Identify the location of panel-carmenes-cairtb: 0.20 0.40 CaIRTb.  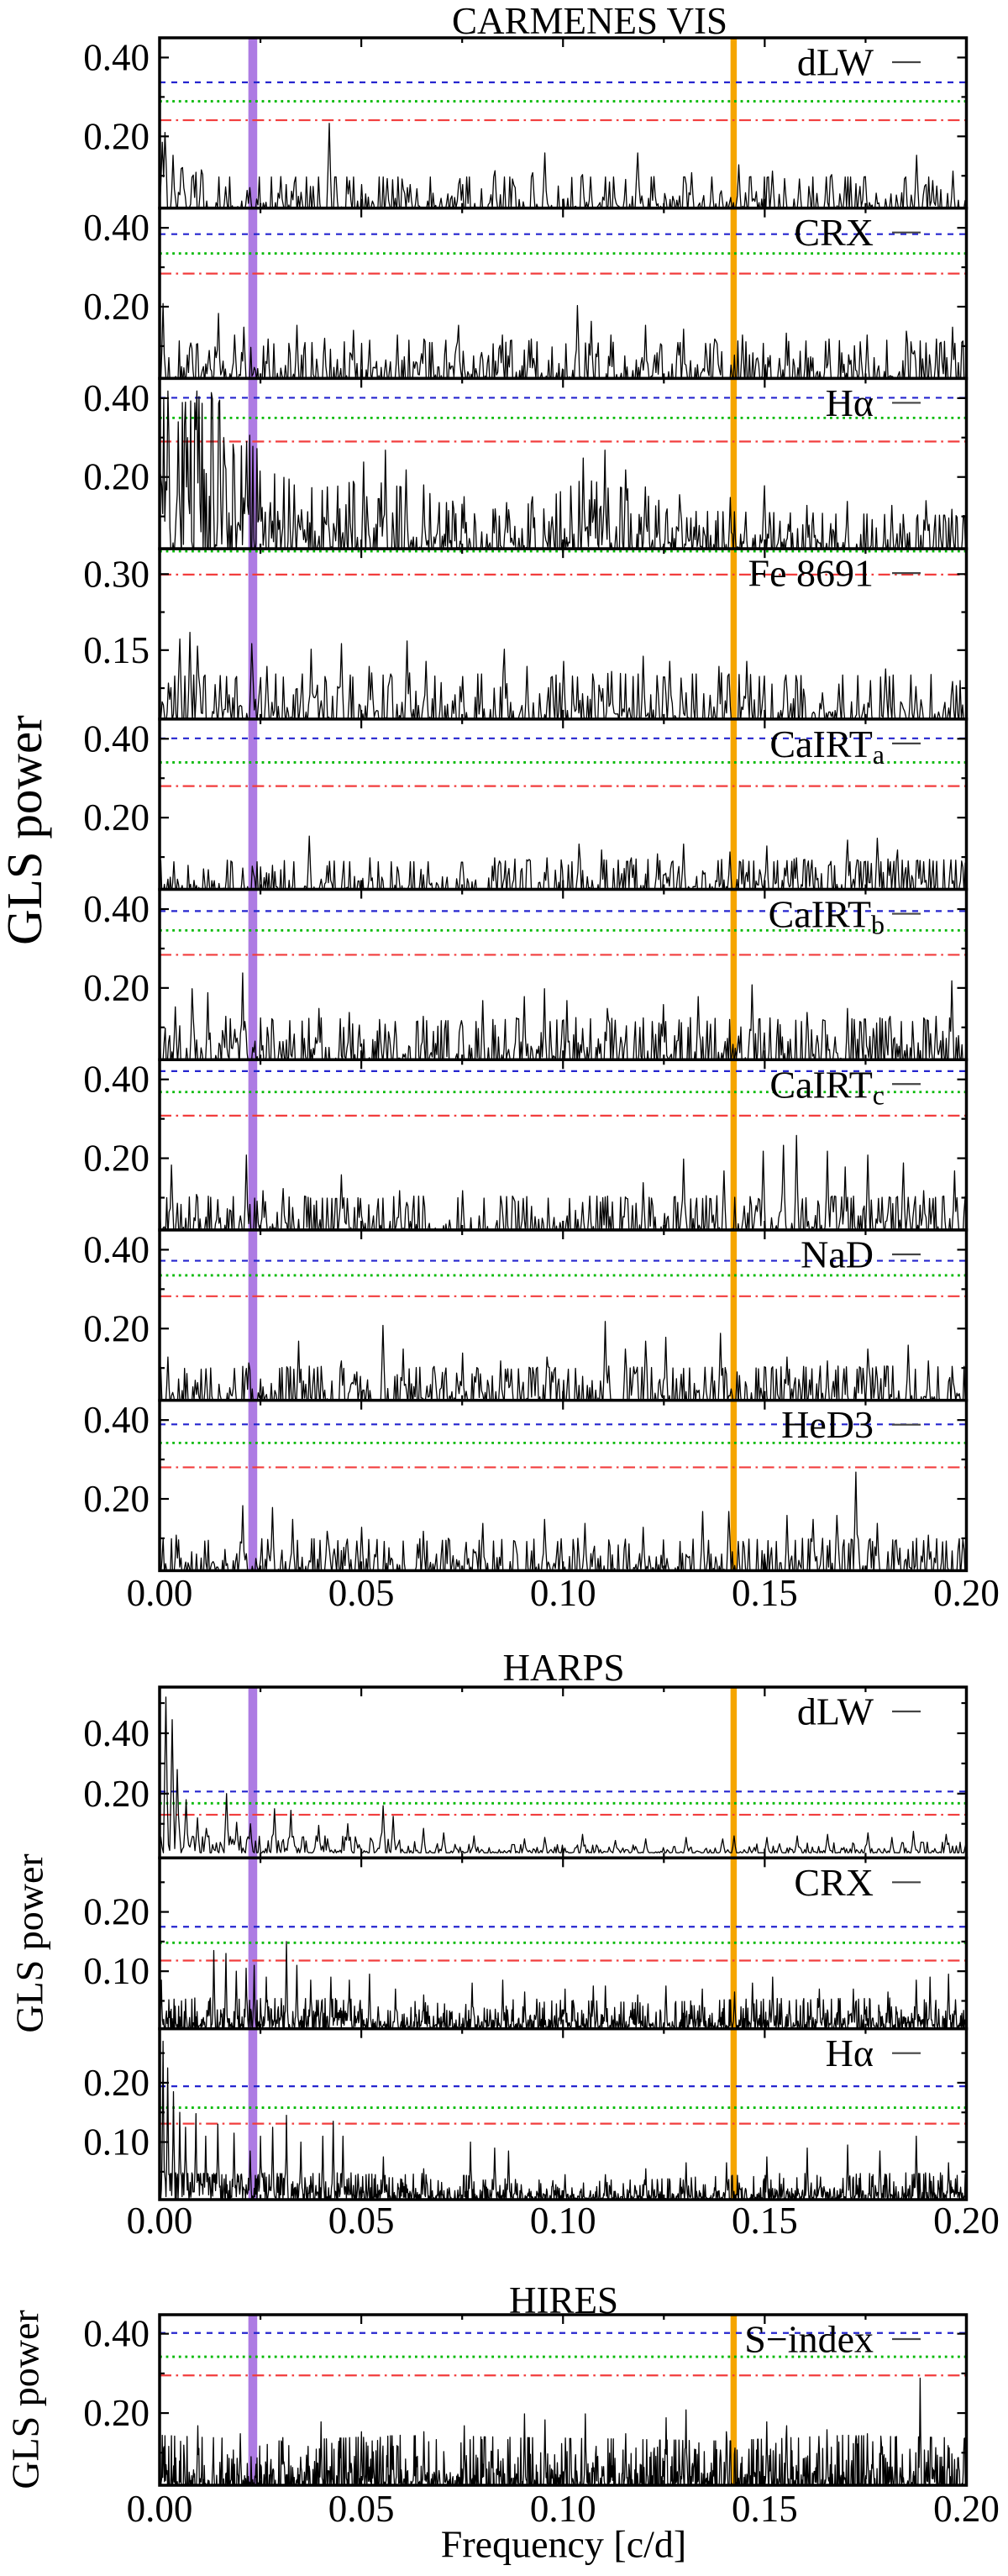
(526, 974).